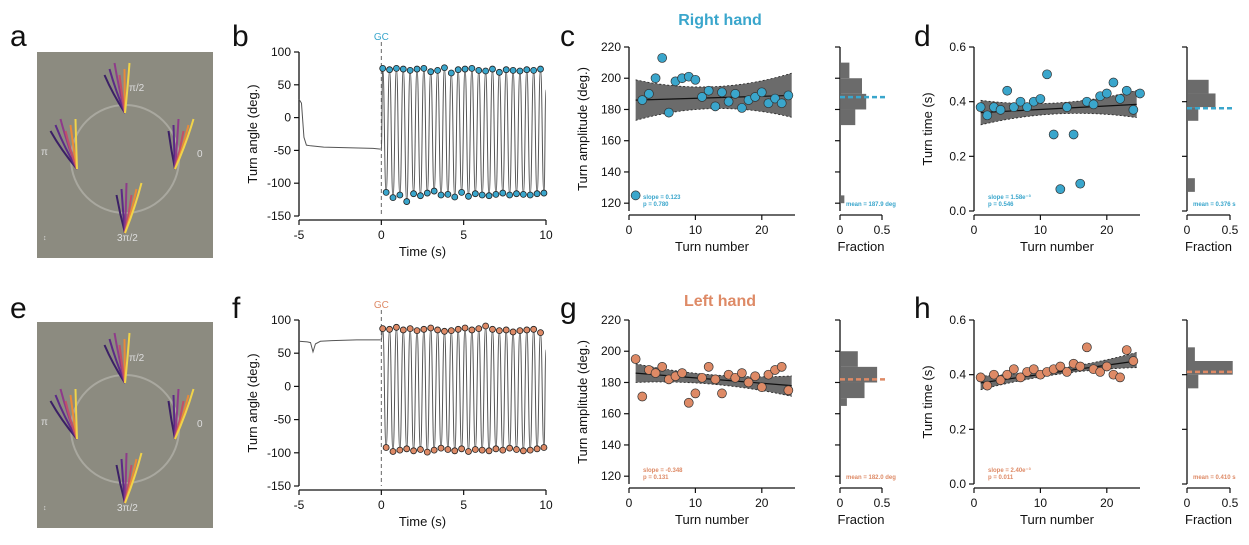  What do you see at coordinates (1001, 205) in the screenshot?
I see `p-value-label: p = 0.546` at bounding box center [1001, 205].